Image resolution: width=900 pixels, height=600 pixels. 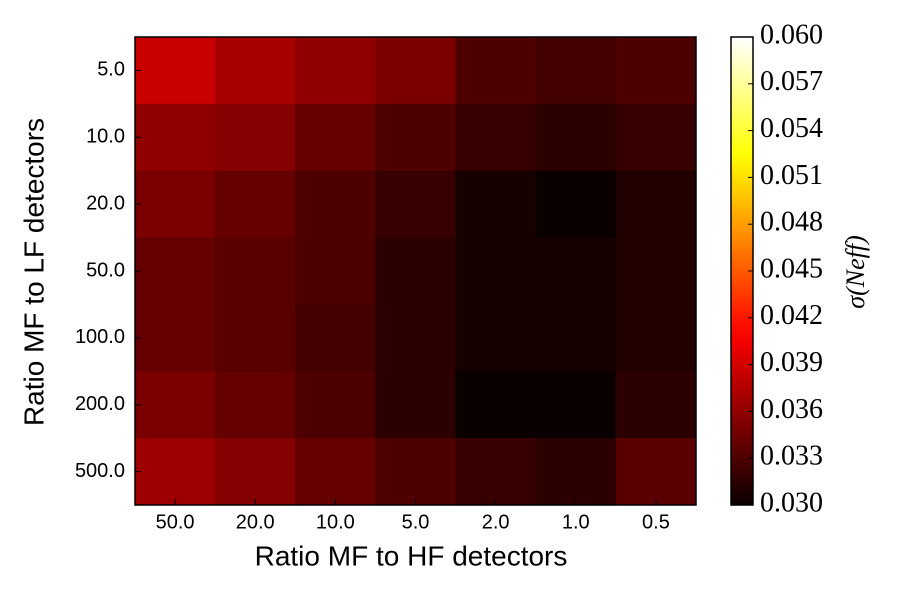 I want to click on colorbar-tick-label: 0.051, so click(x=791, y=175).